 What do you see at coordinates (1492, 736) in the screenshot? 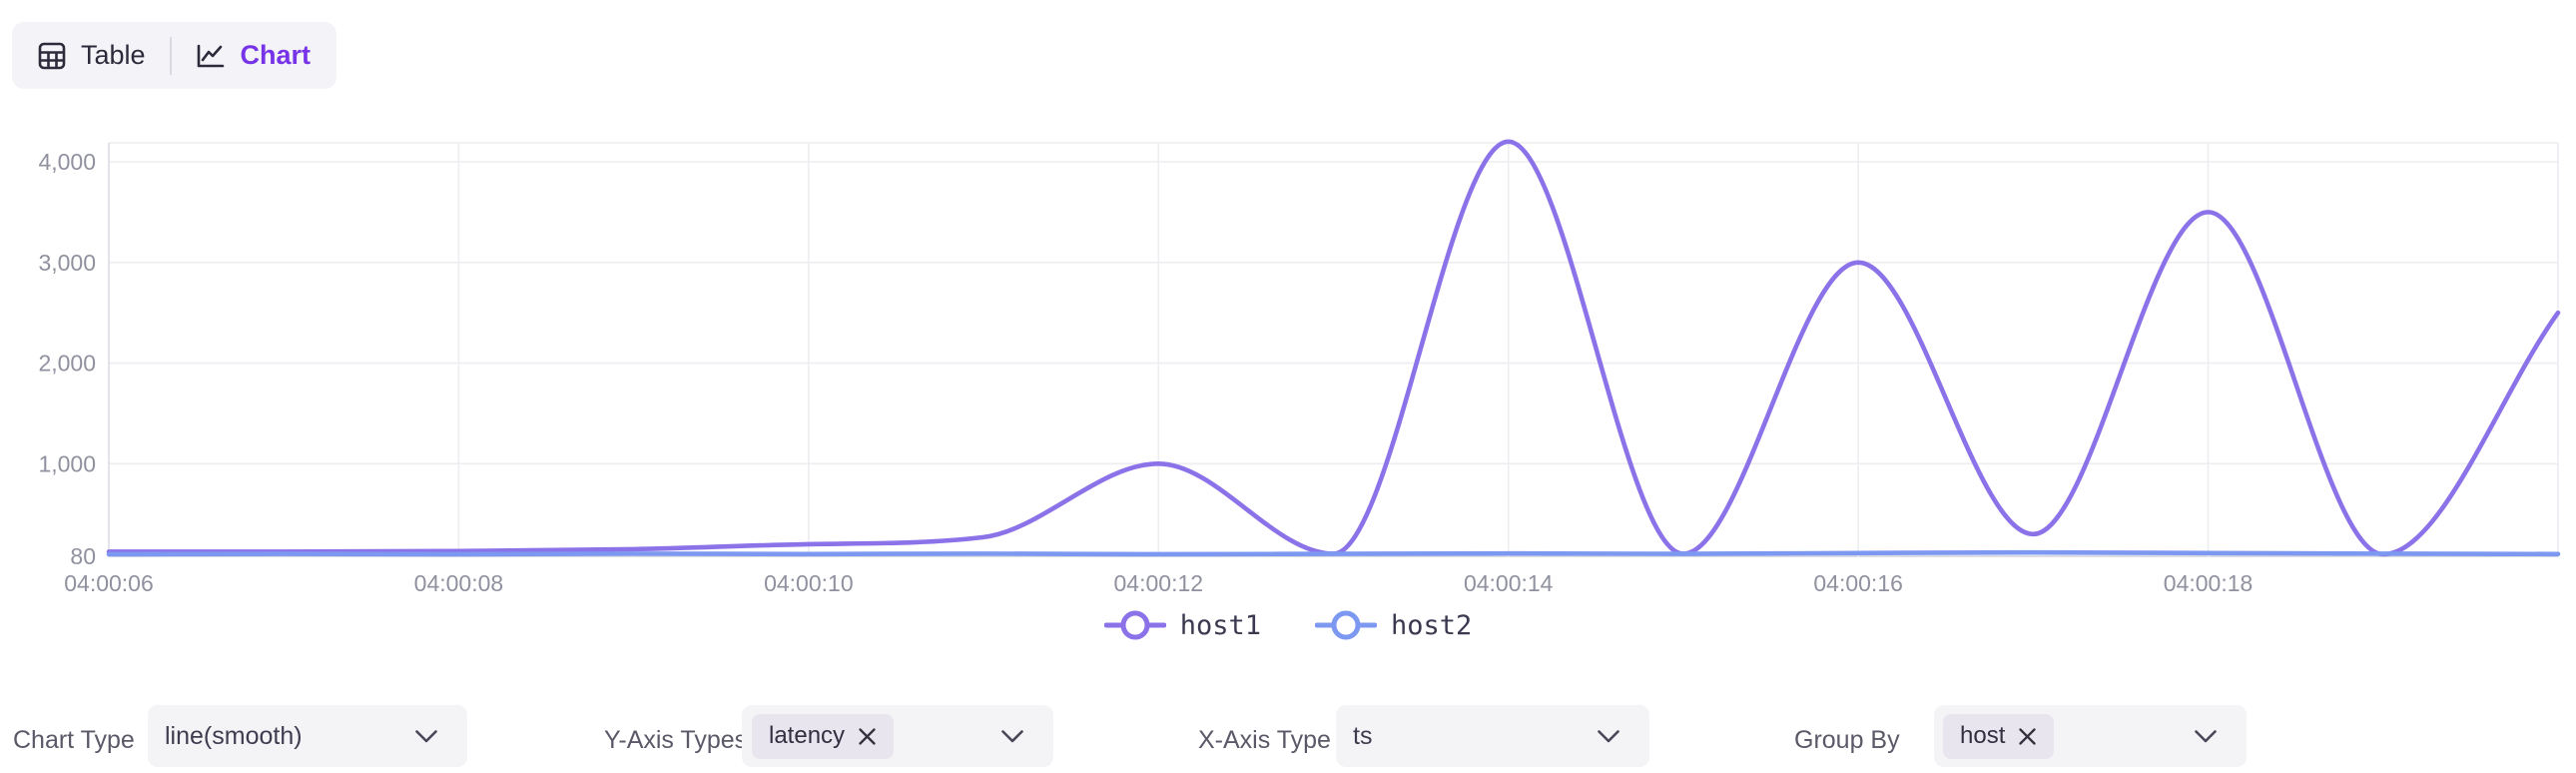
I see `x-axis-type-select: ts` at bounding box center [1492, 736].